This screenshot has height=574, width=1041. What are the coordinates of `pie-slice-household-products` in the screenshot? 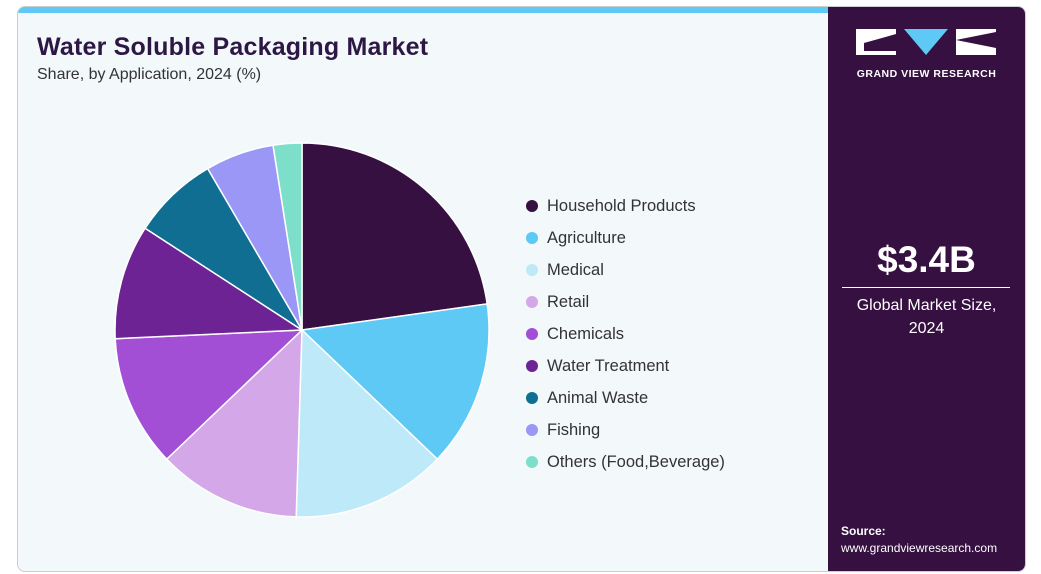 It's located at (395, 236).